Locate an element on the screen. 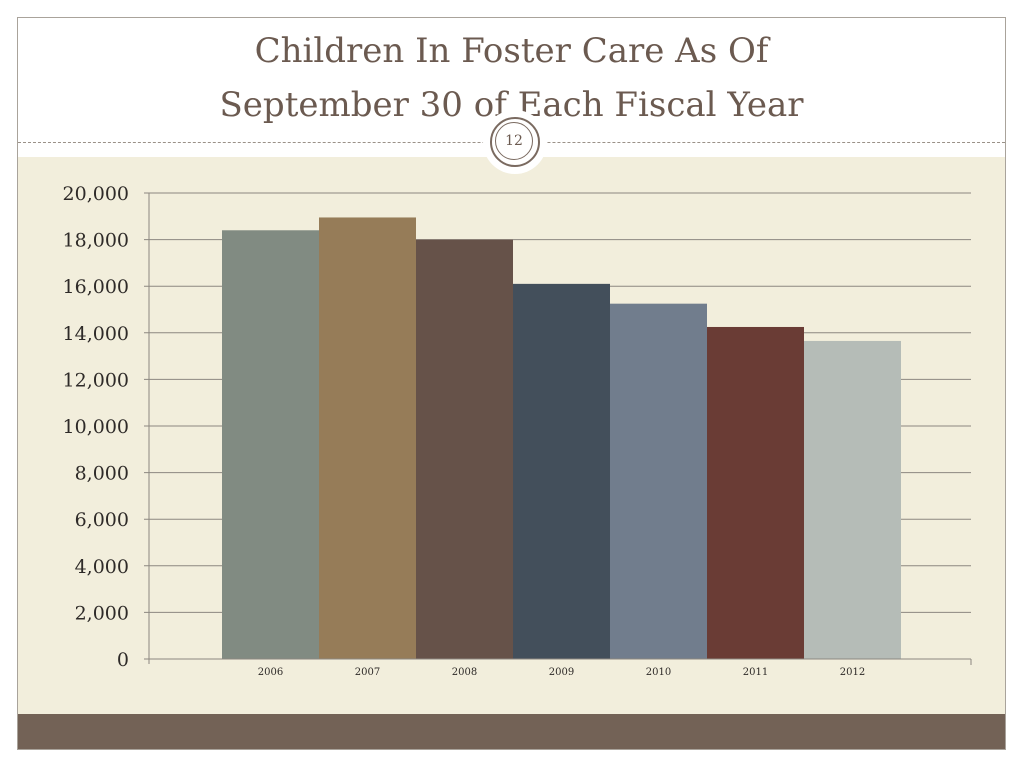 This screenshot has width=1024, height=768. bar-2012 is located at coordinates (852, 499).